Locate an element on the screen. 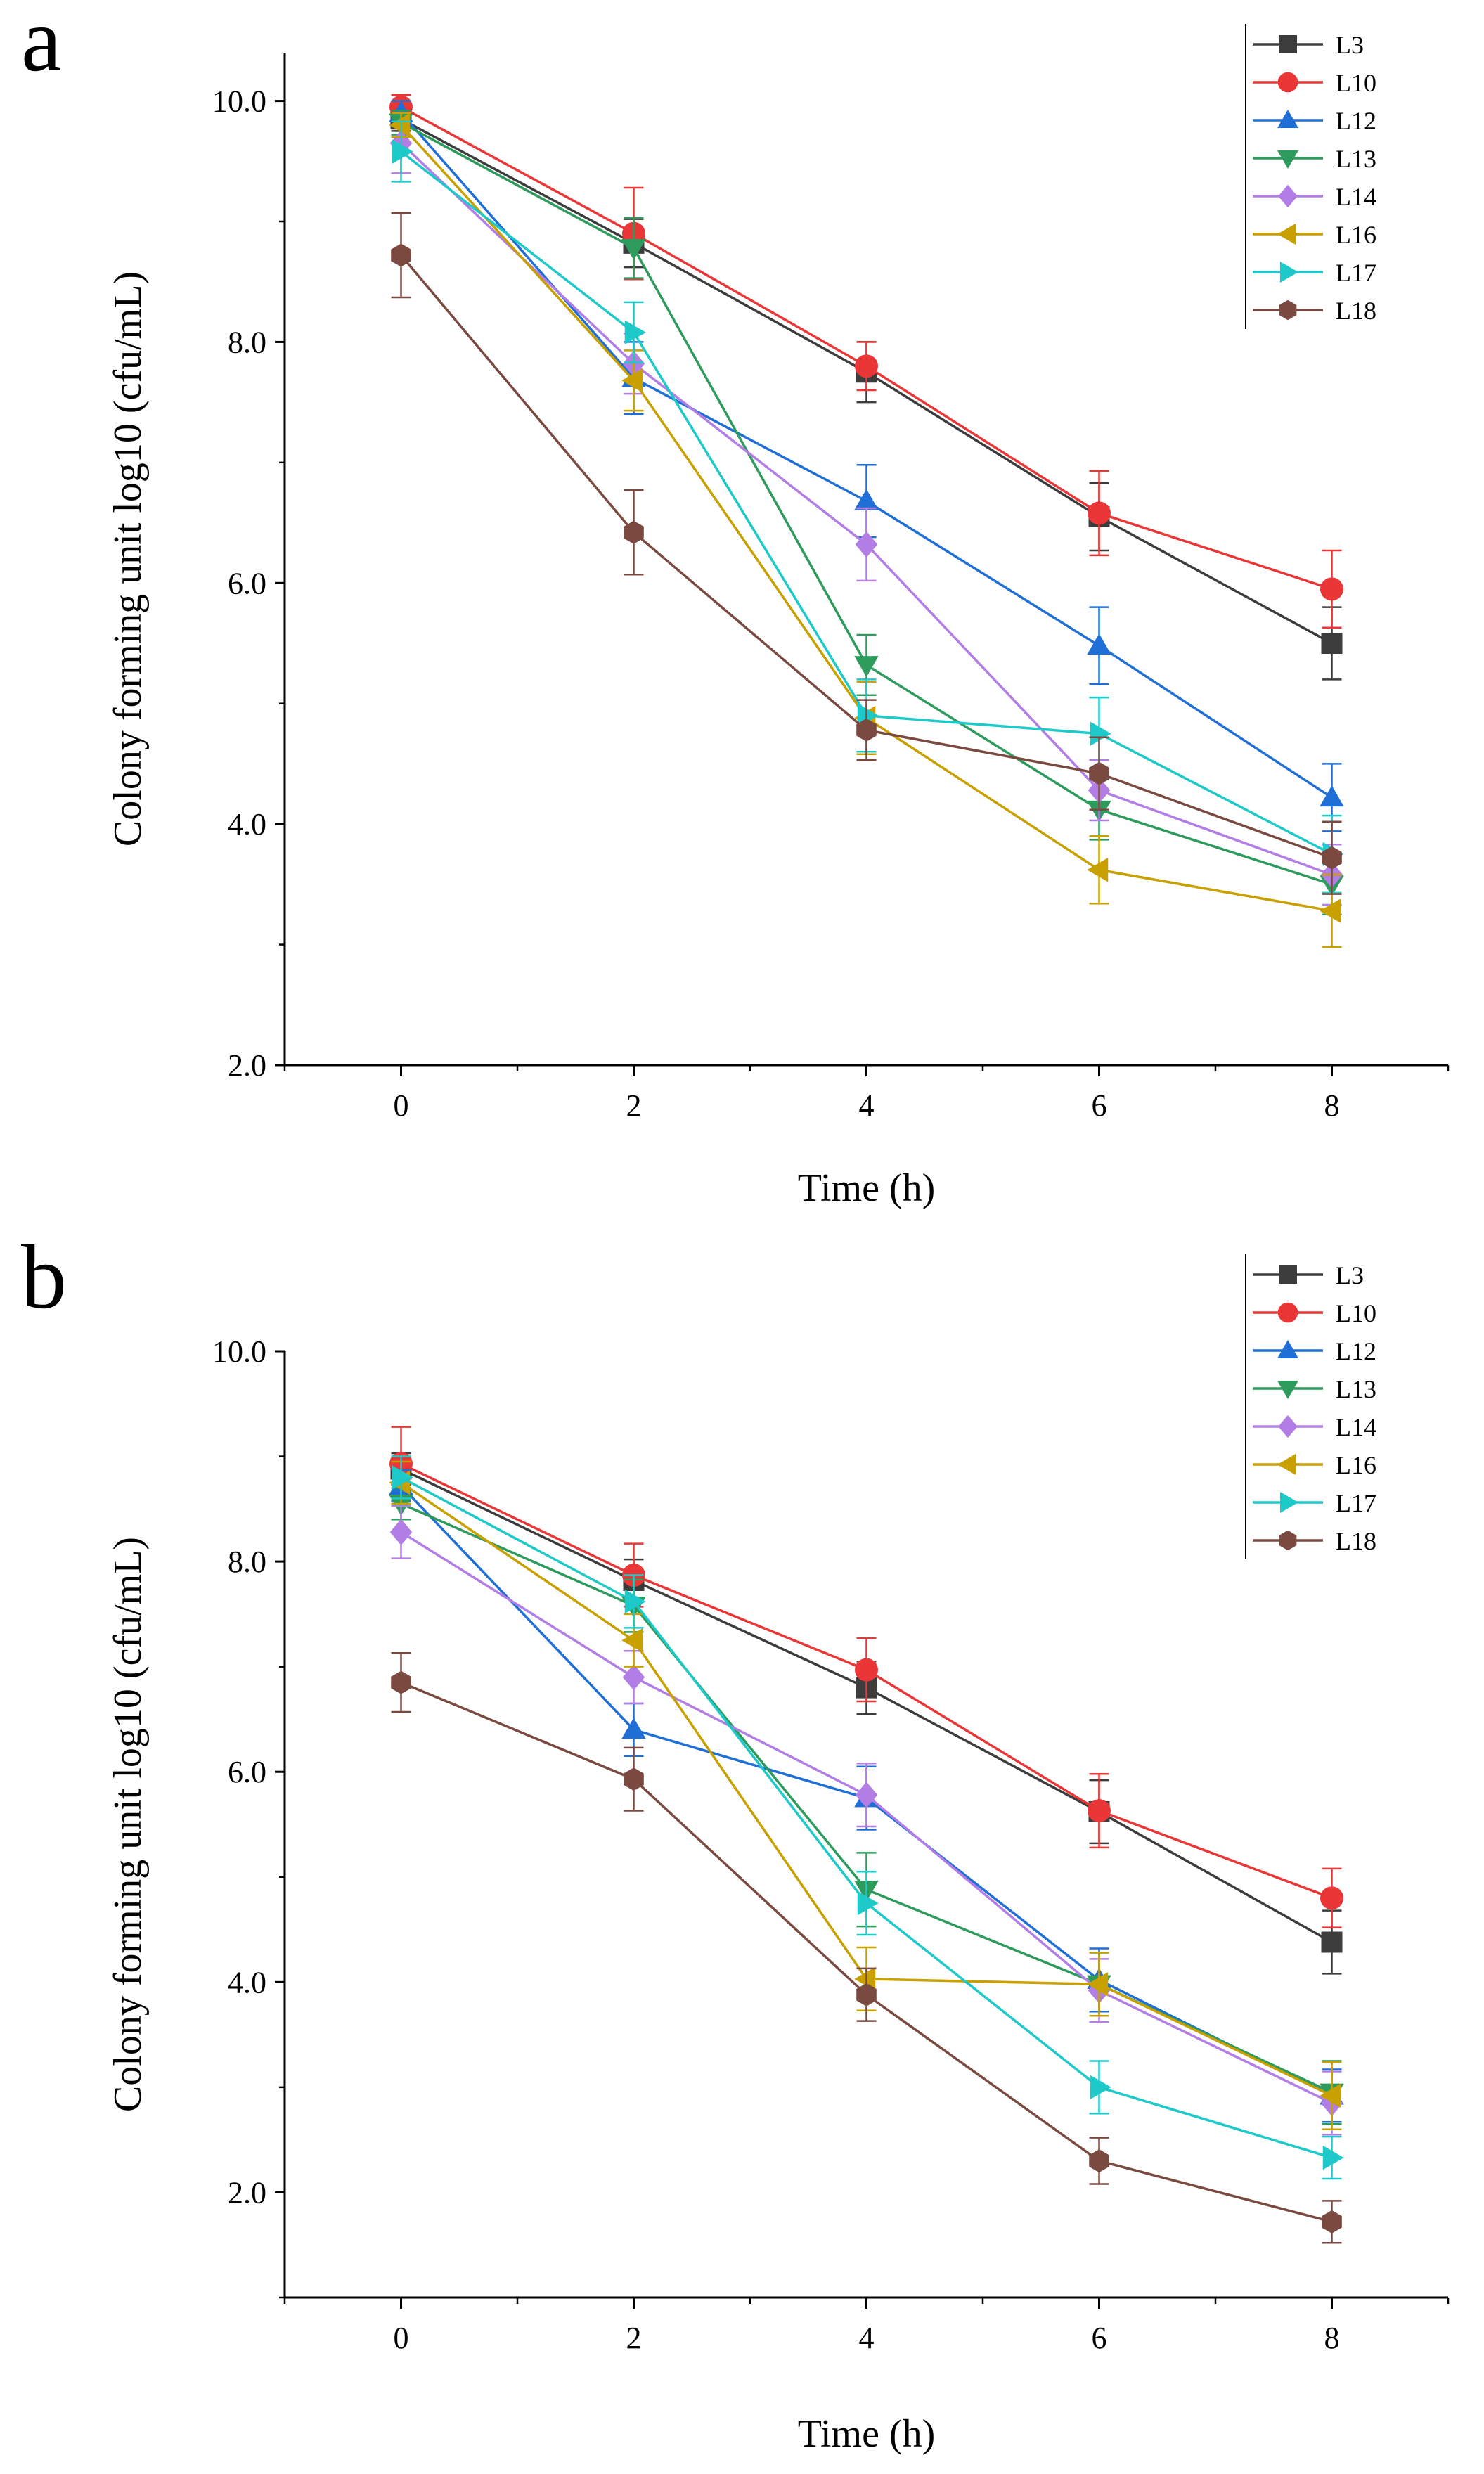 Image resolution: width=1484 pixels, height=2474 pixels. panel-b-series-l10 is located at coordinates (866, 1677).